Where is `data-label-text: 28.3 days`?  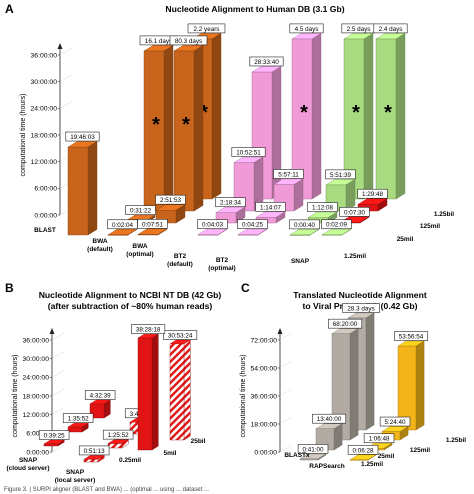 data-label-text: 28.3 days is located at coordinates (360, 308).